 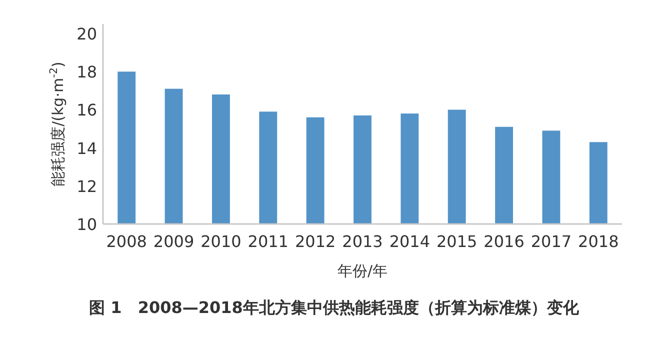 I want to click on y-tick-label: 18, so click(x=86, y=72).